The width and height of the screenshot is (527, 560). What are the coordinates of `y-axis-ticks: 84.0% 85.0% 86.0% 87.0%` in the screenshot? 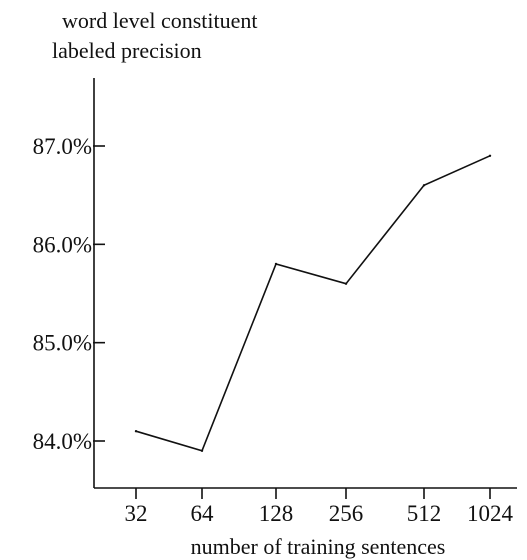 It's located at (69, 294).